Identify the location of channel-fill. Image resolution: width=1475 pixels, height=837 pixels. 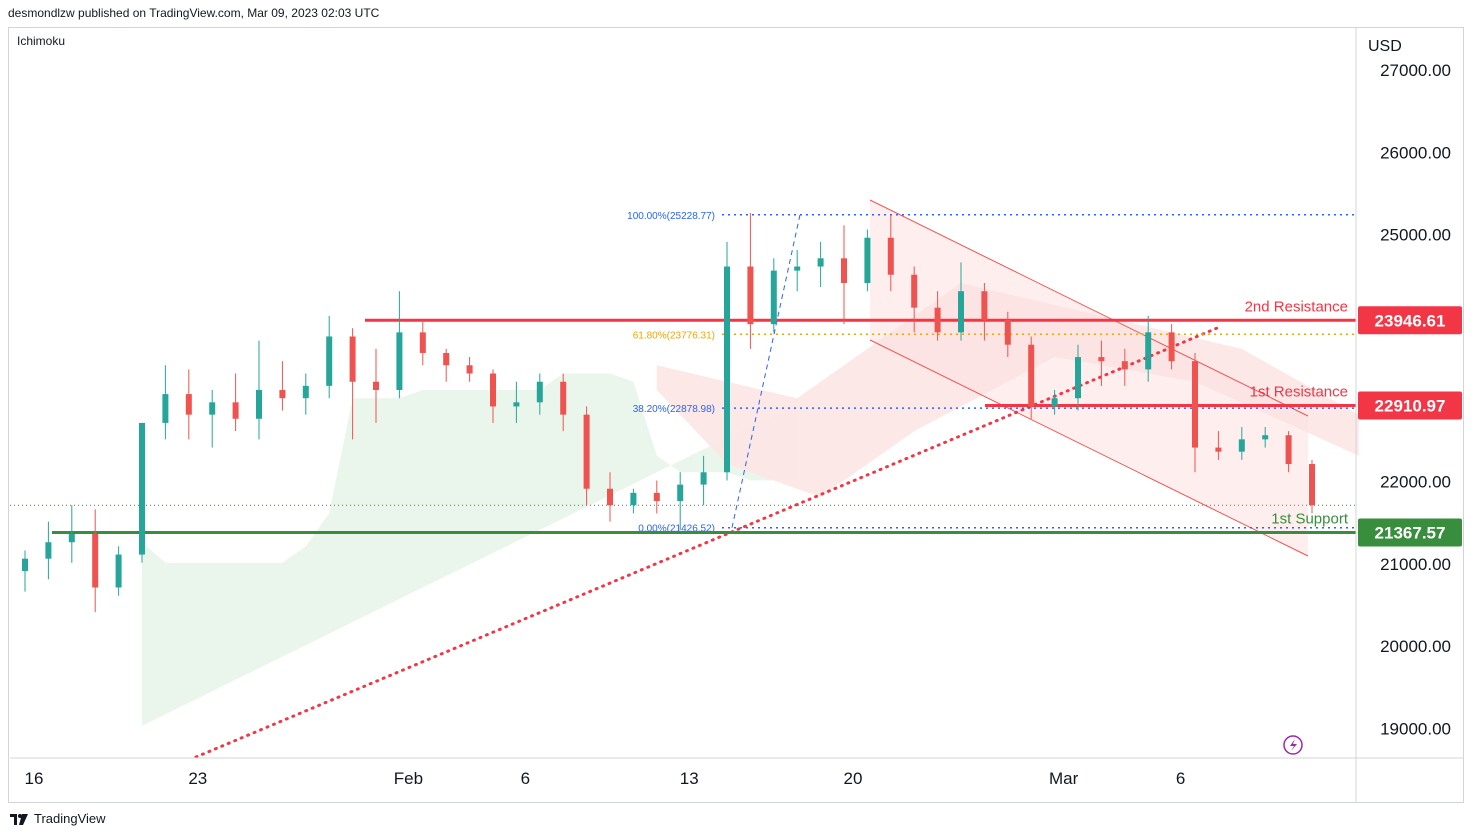
(1089, 378).